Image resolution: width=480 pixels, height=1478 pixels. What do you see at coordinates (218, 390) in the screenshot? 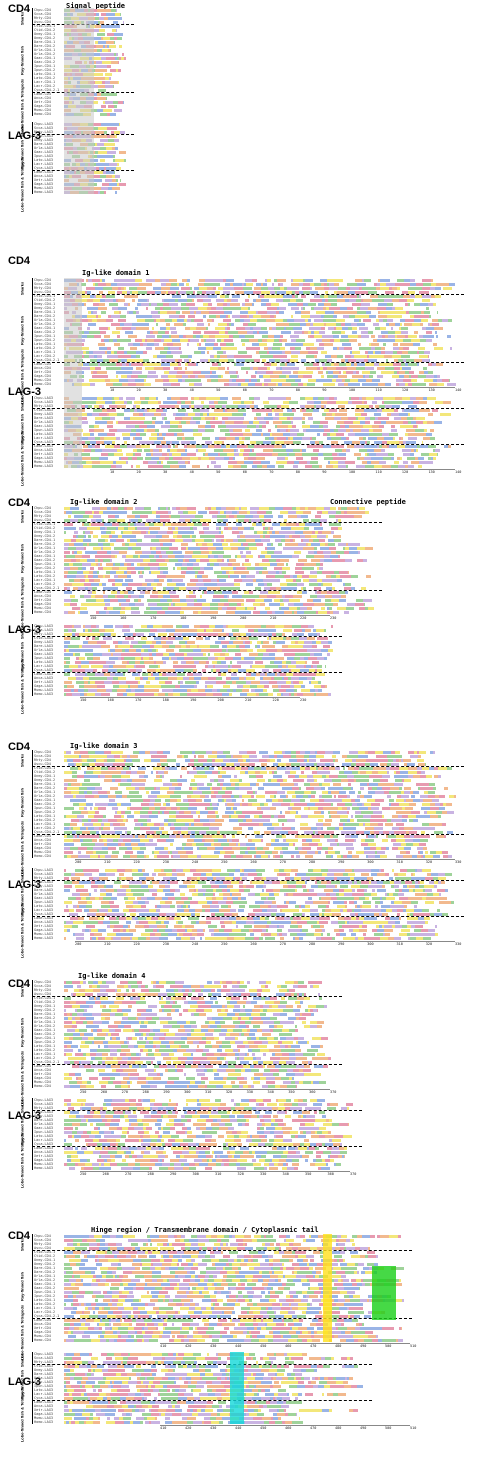
I see `ruler-tick-label: 50` at bounding box center [218, 390].